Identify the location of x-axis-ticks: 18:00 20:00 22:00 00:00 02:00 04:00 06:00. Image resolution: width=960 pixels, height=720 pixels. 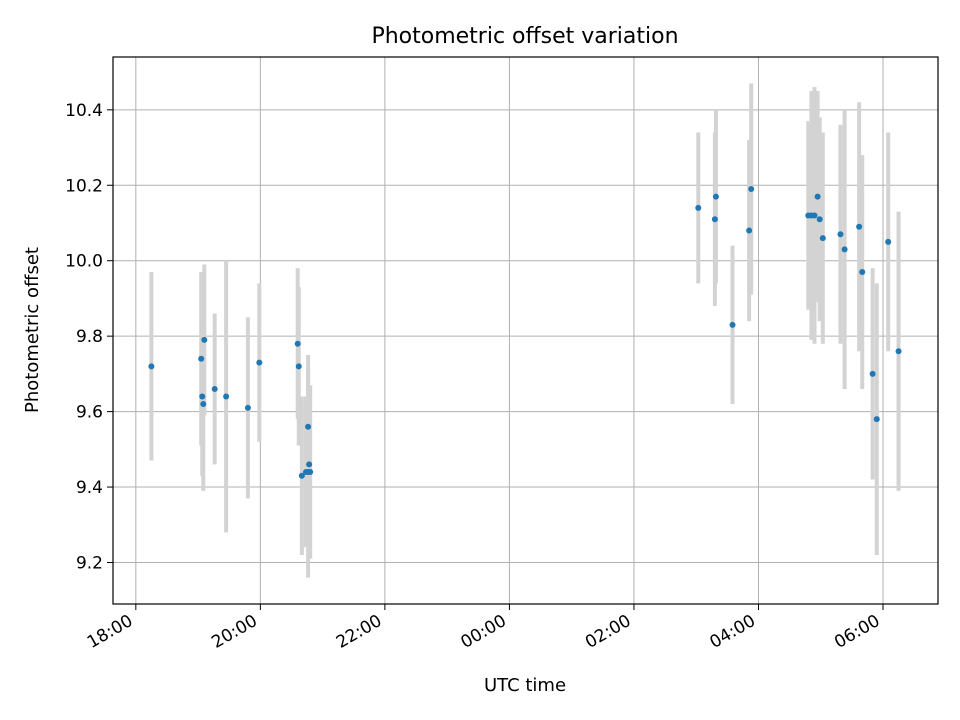
(484, 628).